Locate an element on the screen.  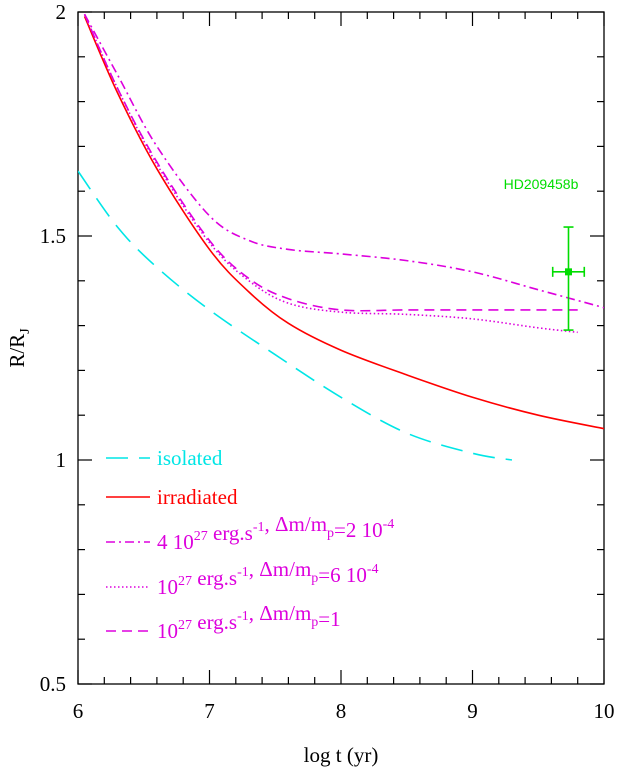
y-axis-title: R/RJ is located at coordinates (19, 348).